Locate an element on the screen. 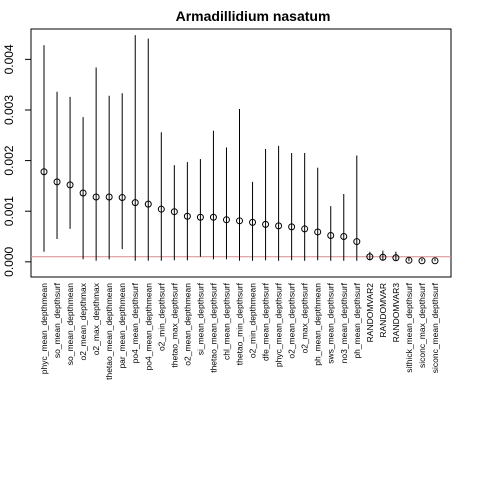 The image size is (480, 480). x-tick-label: so_mean_depthmean is located at coordinates (70, 324).